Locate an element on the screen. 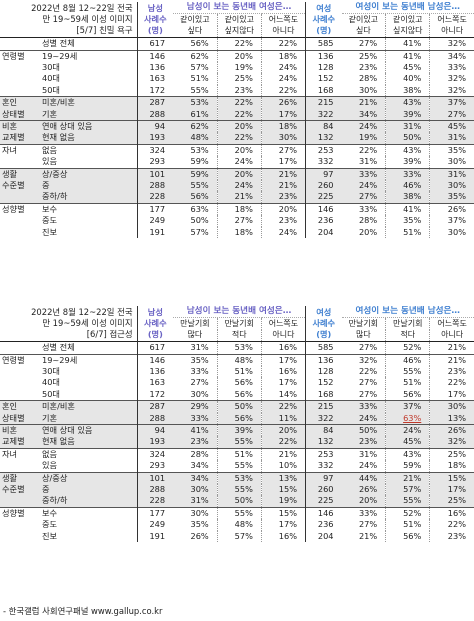 Image resolution: width=474 pixels, height=621 pixels. row-subcategory: 없음 is located at coordinates (50, 453).